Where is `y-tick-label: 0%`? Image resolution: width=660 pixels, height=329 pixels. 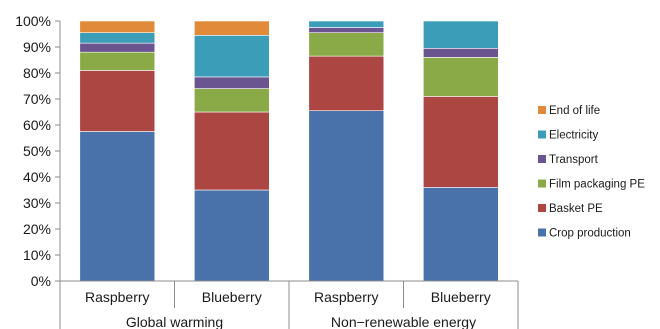 y-tick-label: 0% is located at coordinates (41, 281).